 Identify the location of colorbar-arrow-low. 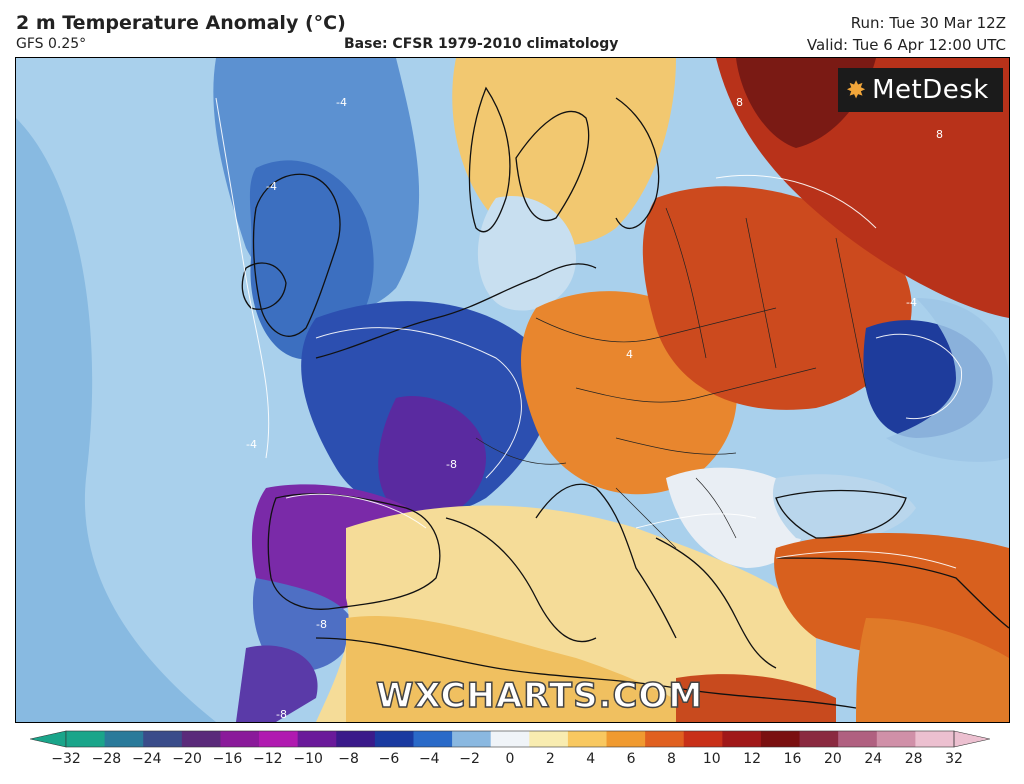
(48, 739).